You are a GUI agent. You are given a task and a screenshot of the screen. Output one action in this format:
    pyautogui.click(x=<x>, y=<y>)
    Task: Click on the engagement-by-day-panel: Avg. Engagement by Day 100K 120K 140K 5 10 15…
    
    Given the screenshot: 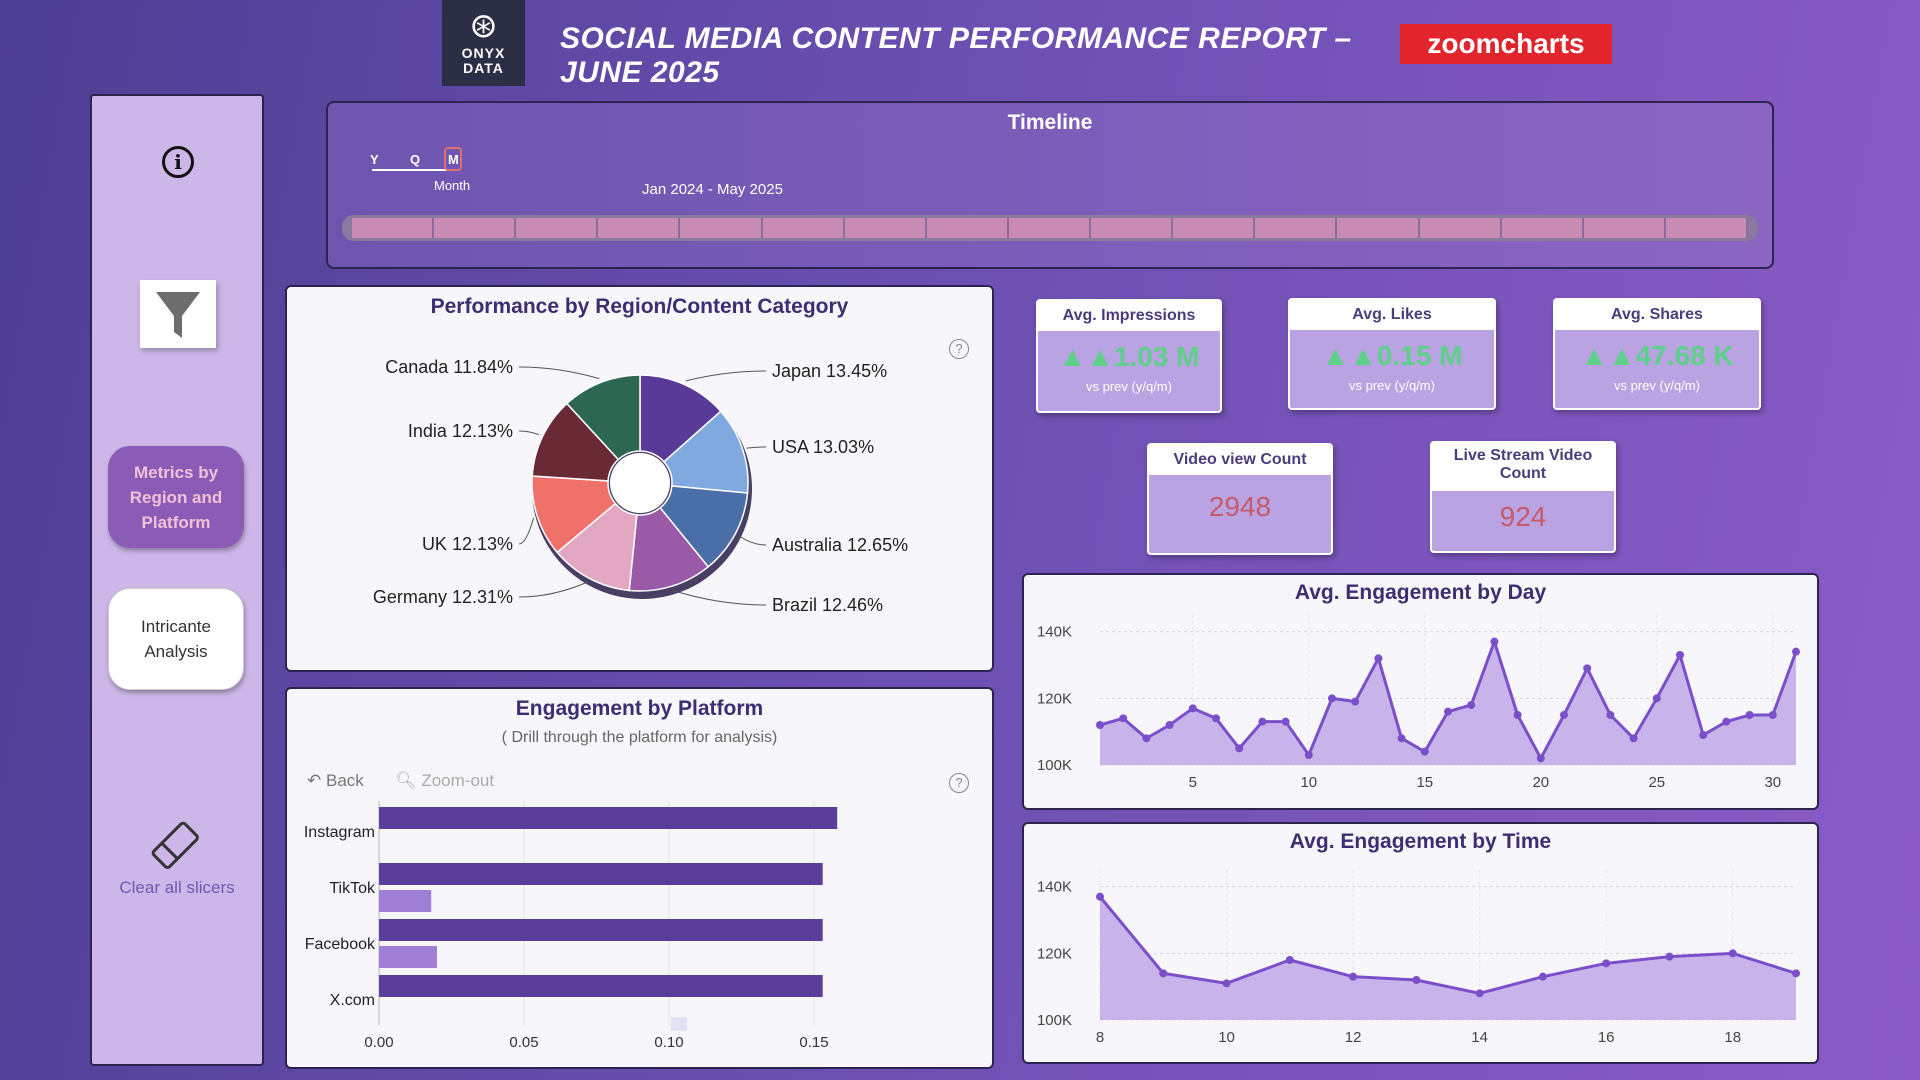 What is the action you would take?
    pyautogui.click(x=1420, y=691)
    